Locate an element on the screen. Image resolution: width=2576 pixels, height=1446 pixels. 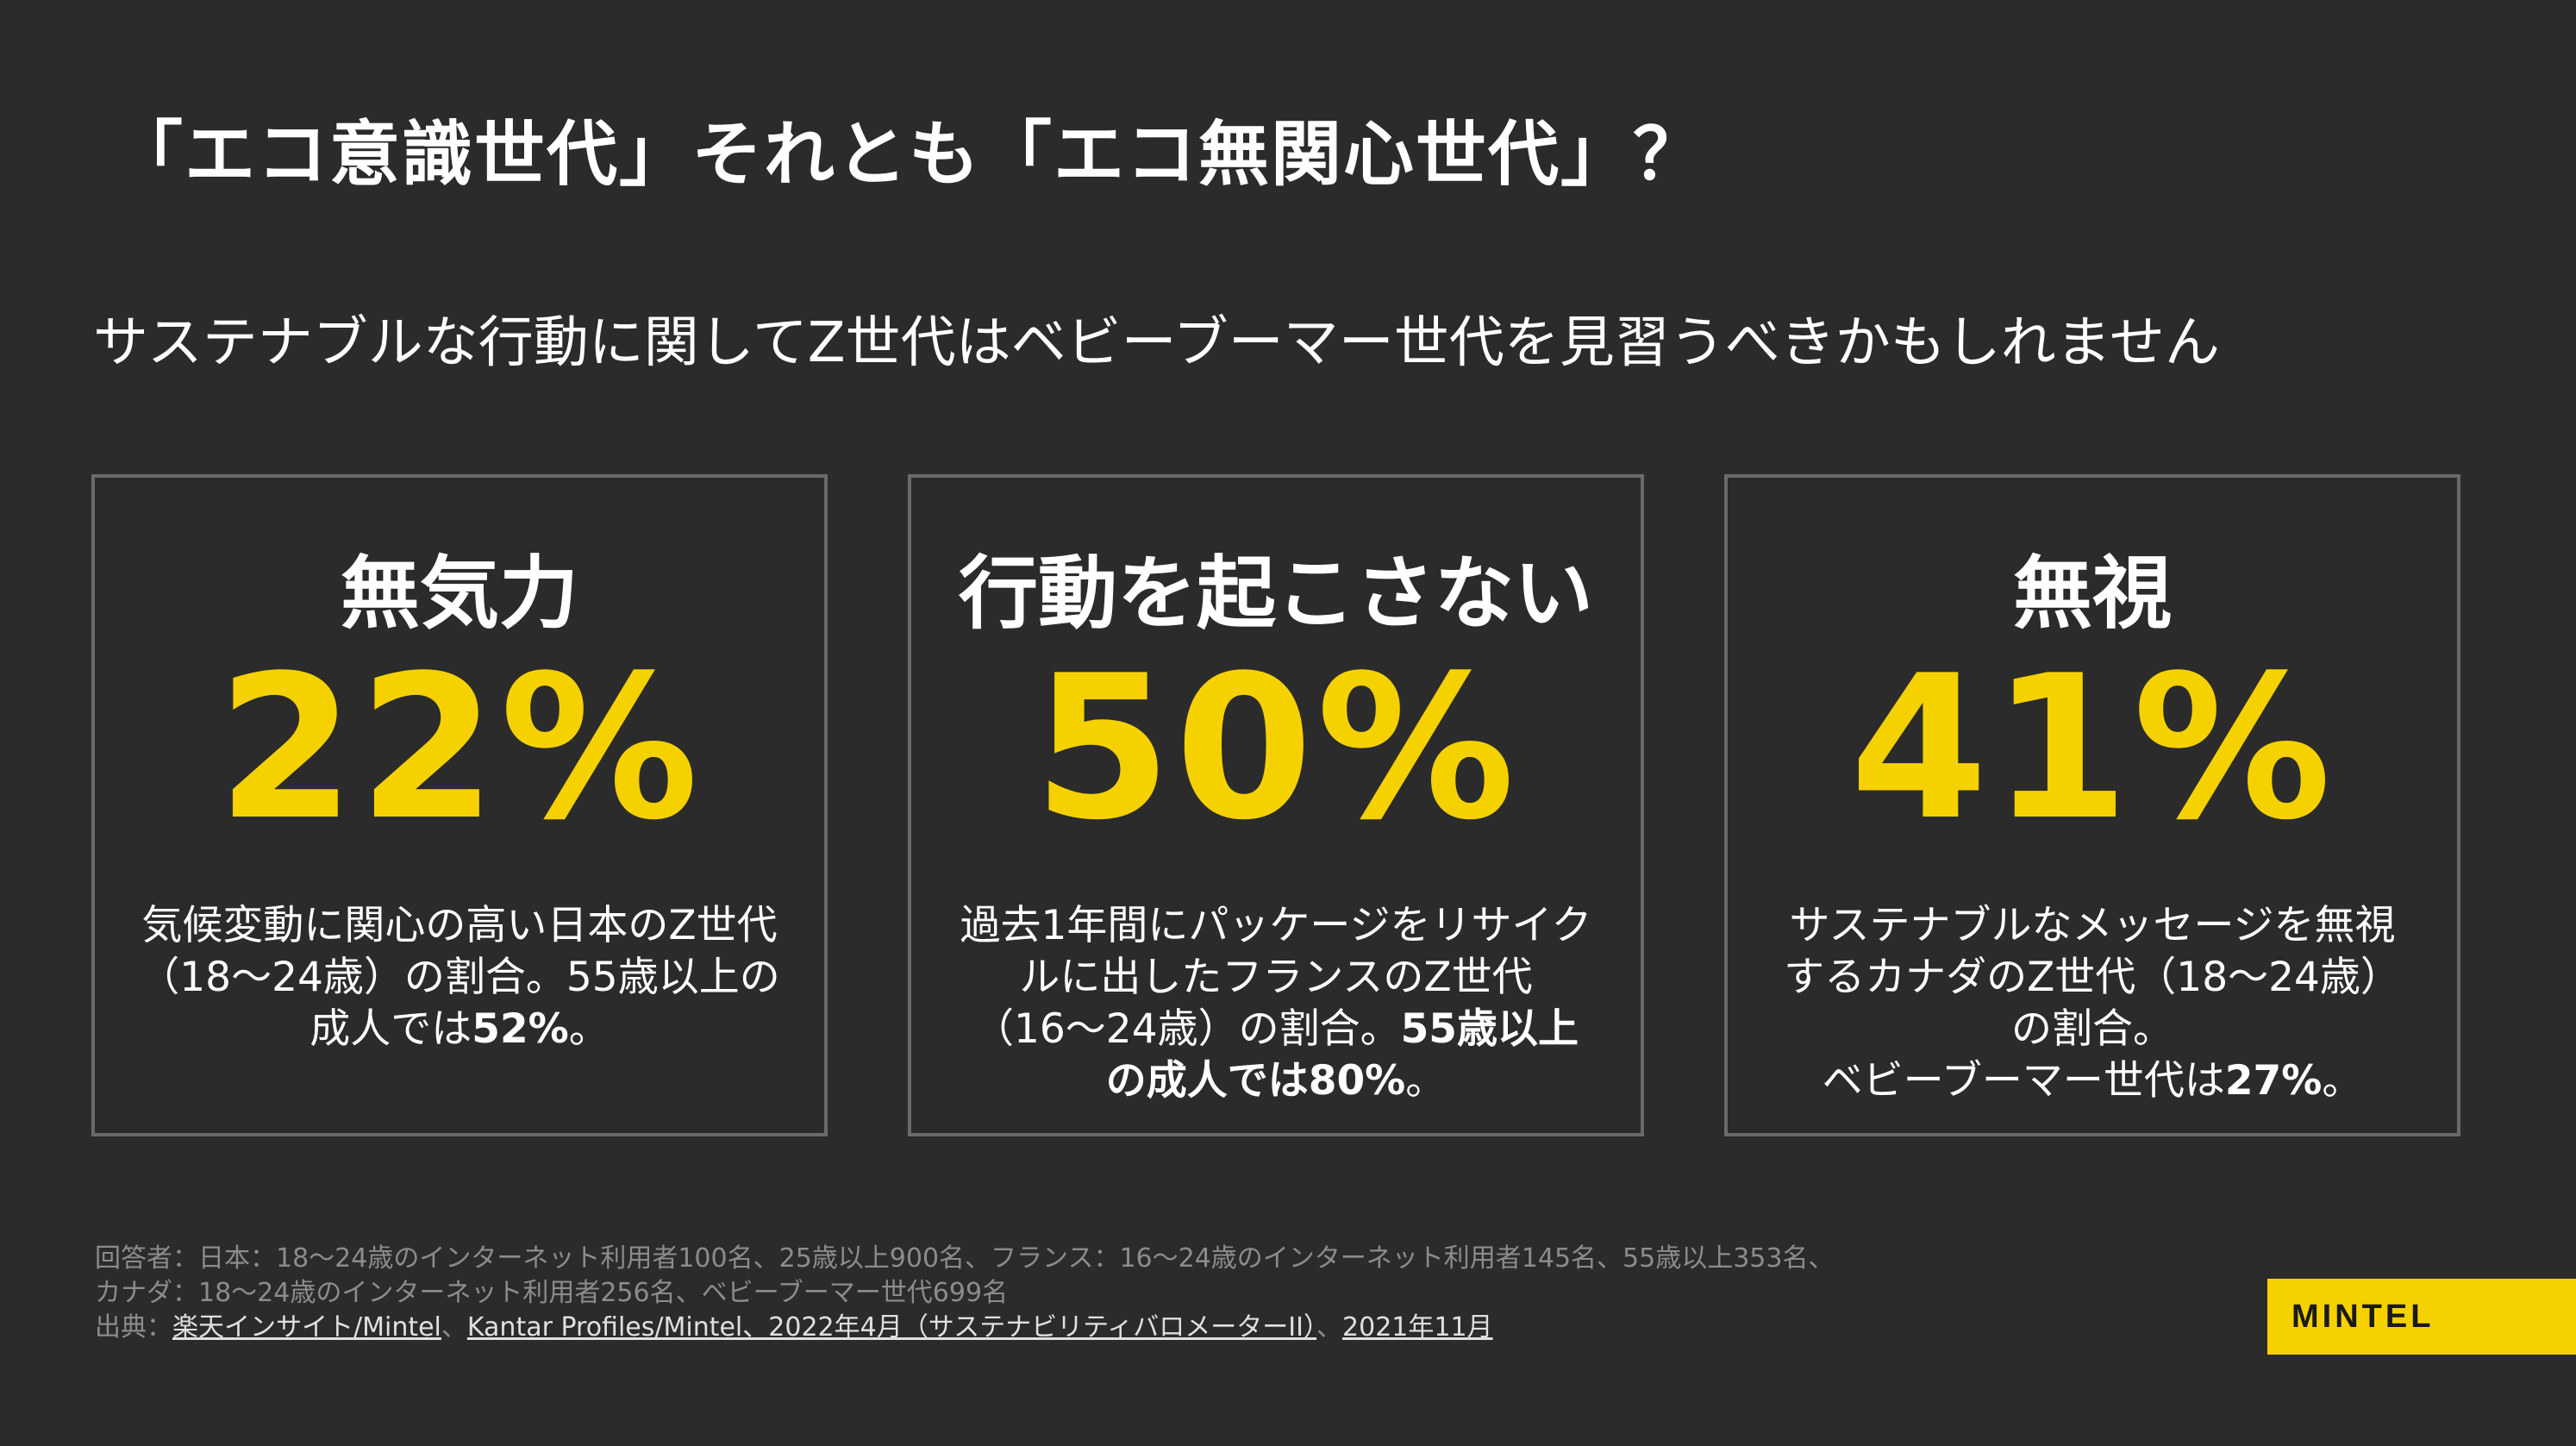
source-link-rakuten: 楽天インサイト/Mintel is located at coordinates (307, 1327).